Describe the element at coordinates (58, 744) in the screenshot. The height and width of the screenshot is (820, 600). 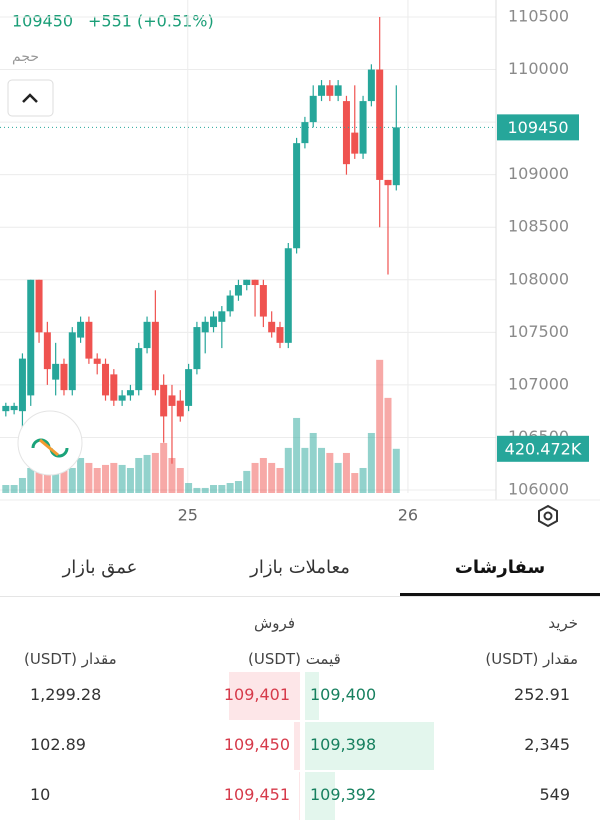
I see `sell-qty: 102.89` at that location.